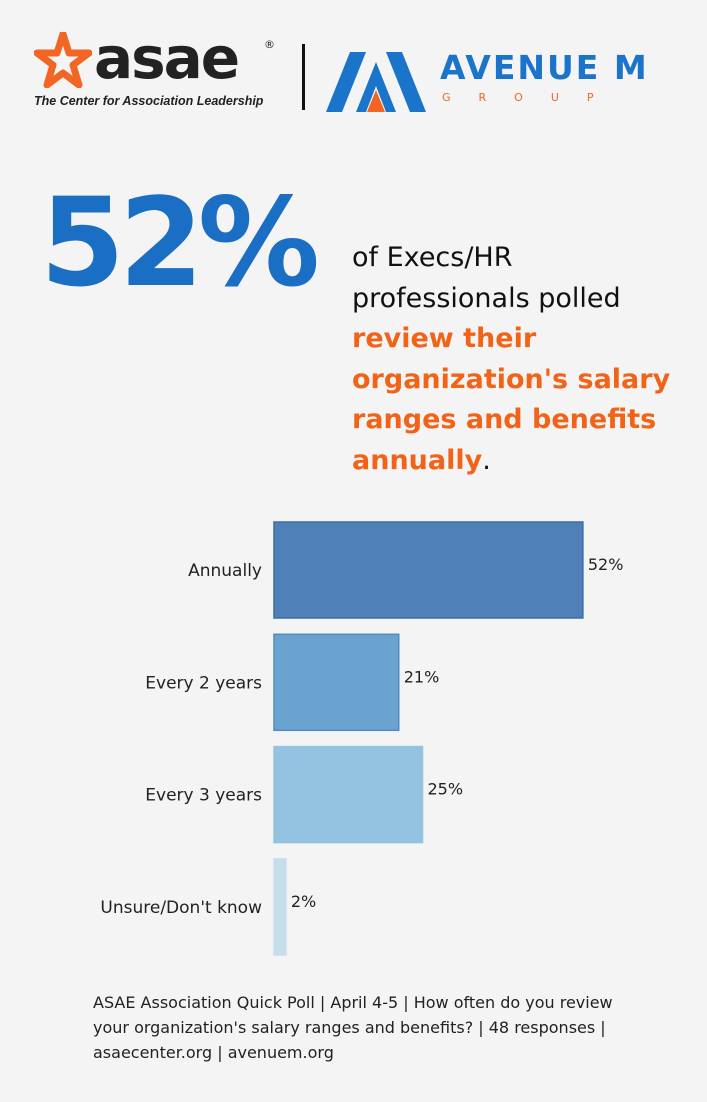  I want to click on category-label: Unsure/Don't know, so click(181, 908).